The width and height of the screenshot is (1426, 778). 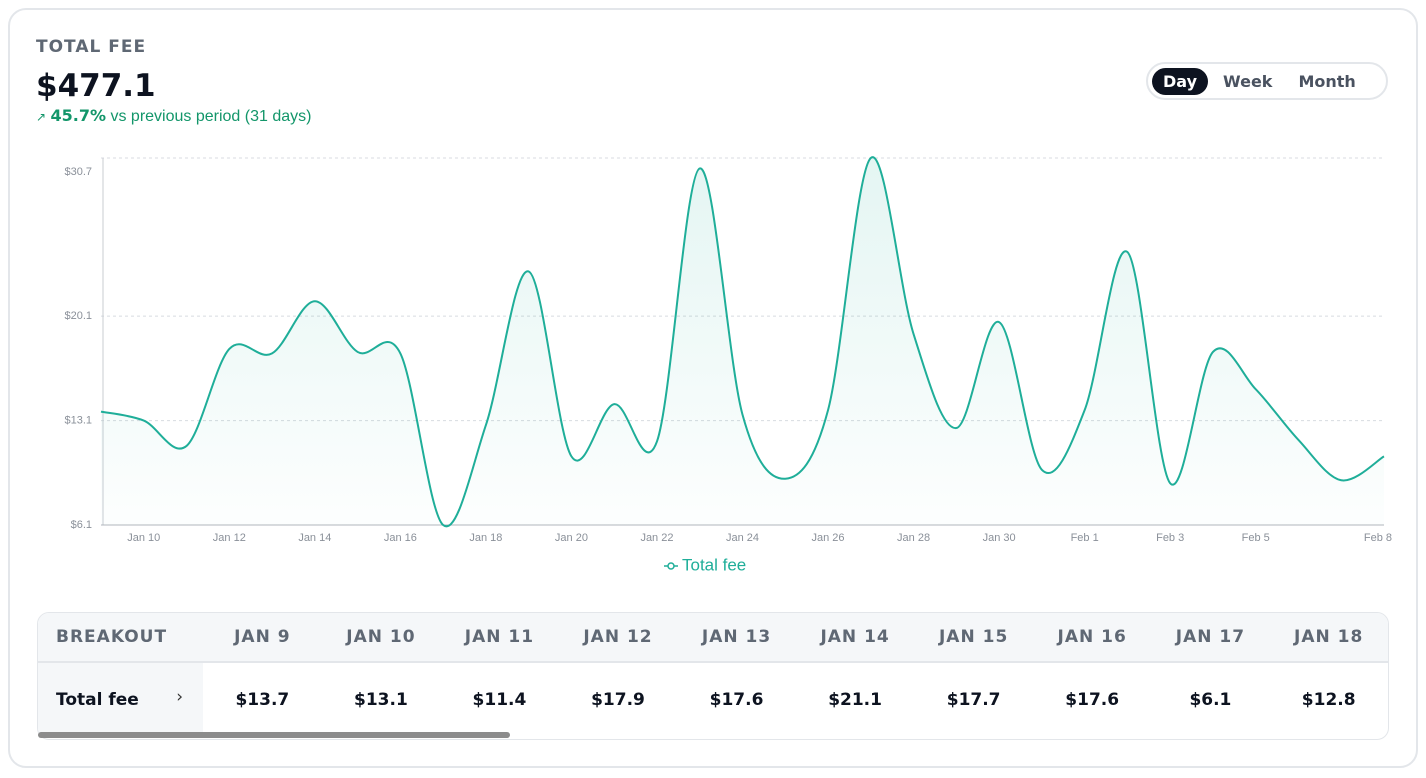 I want to click on x-tick-label: Feb 3, so click(x=1170, y=538).